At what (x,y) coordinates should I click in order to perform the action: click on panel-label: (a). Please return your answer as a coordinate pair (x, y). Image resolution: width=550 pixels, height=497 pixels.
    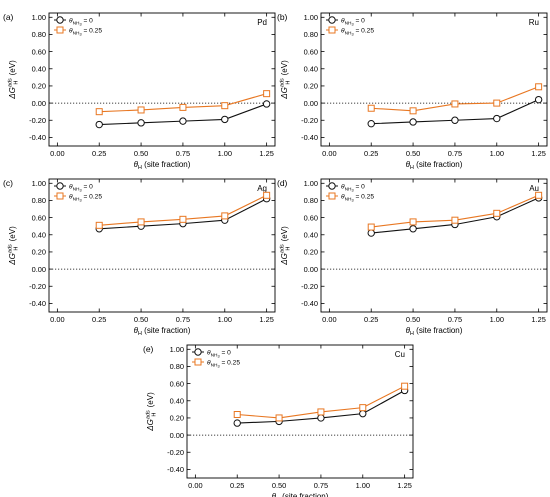
    Looking at the image, I should click on (8, 17).